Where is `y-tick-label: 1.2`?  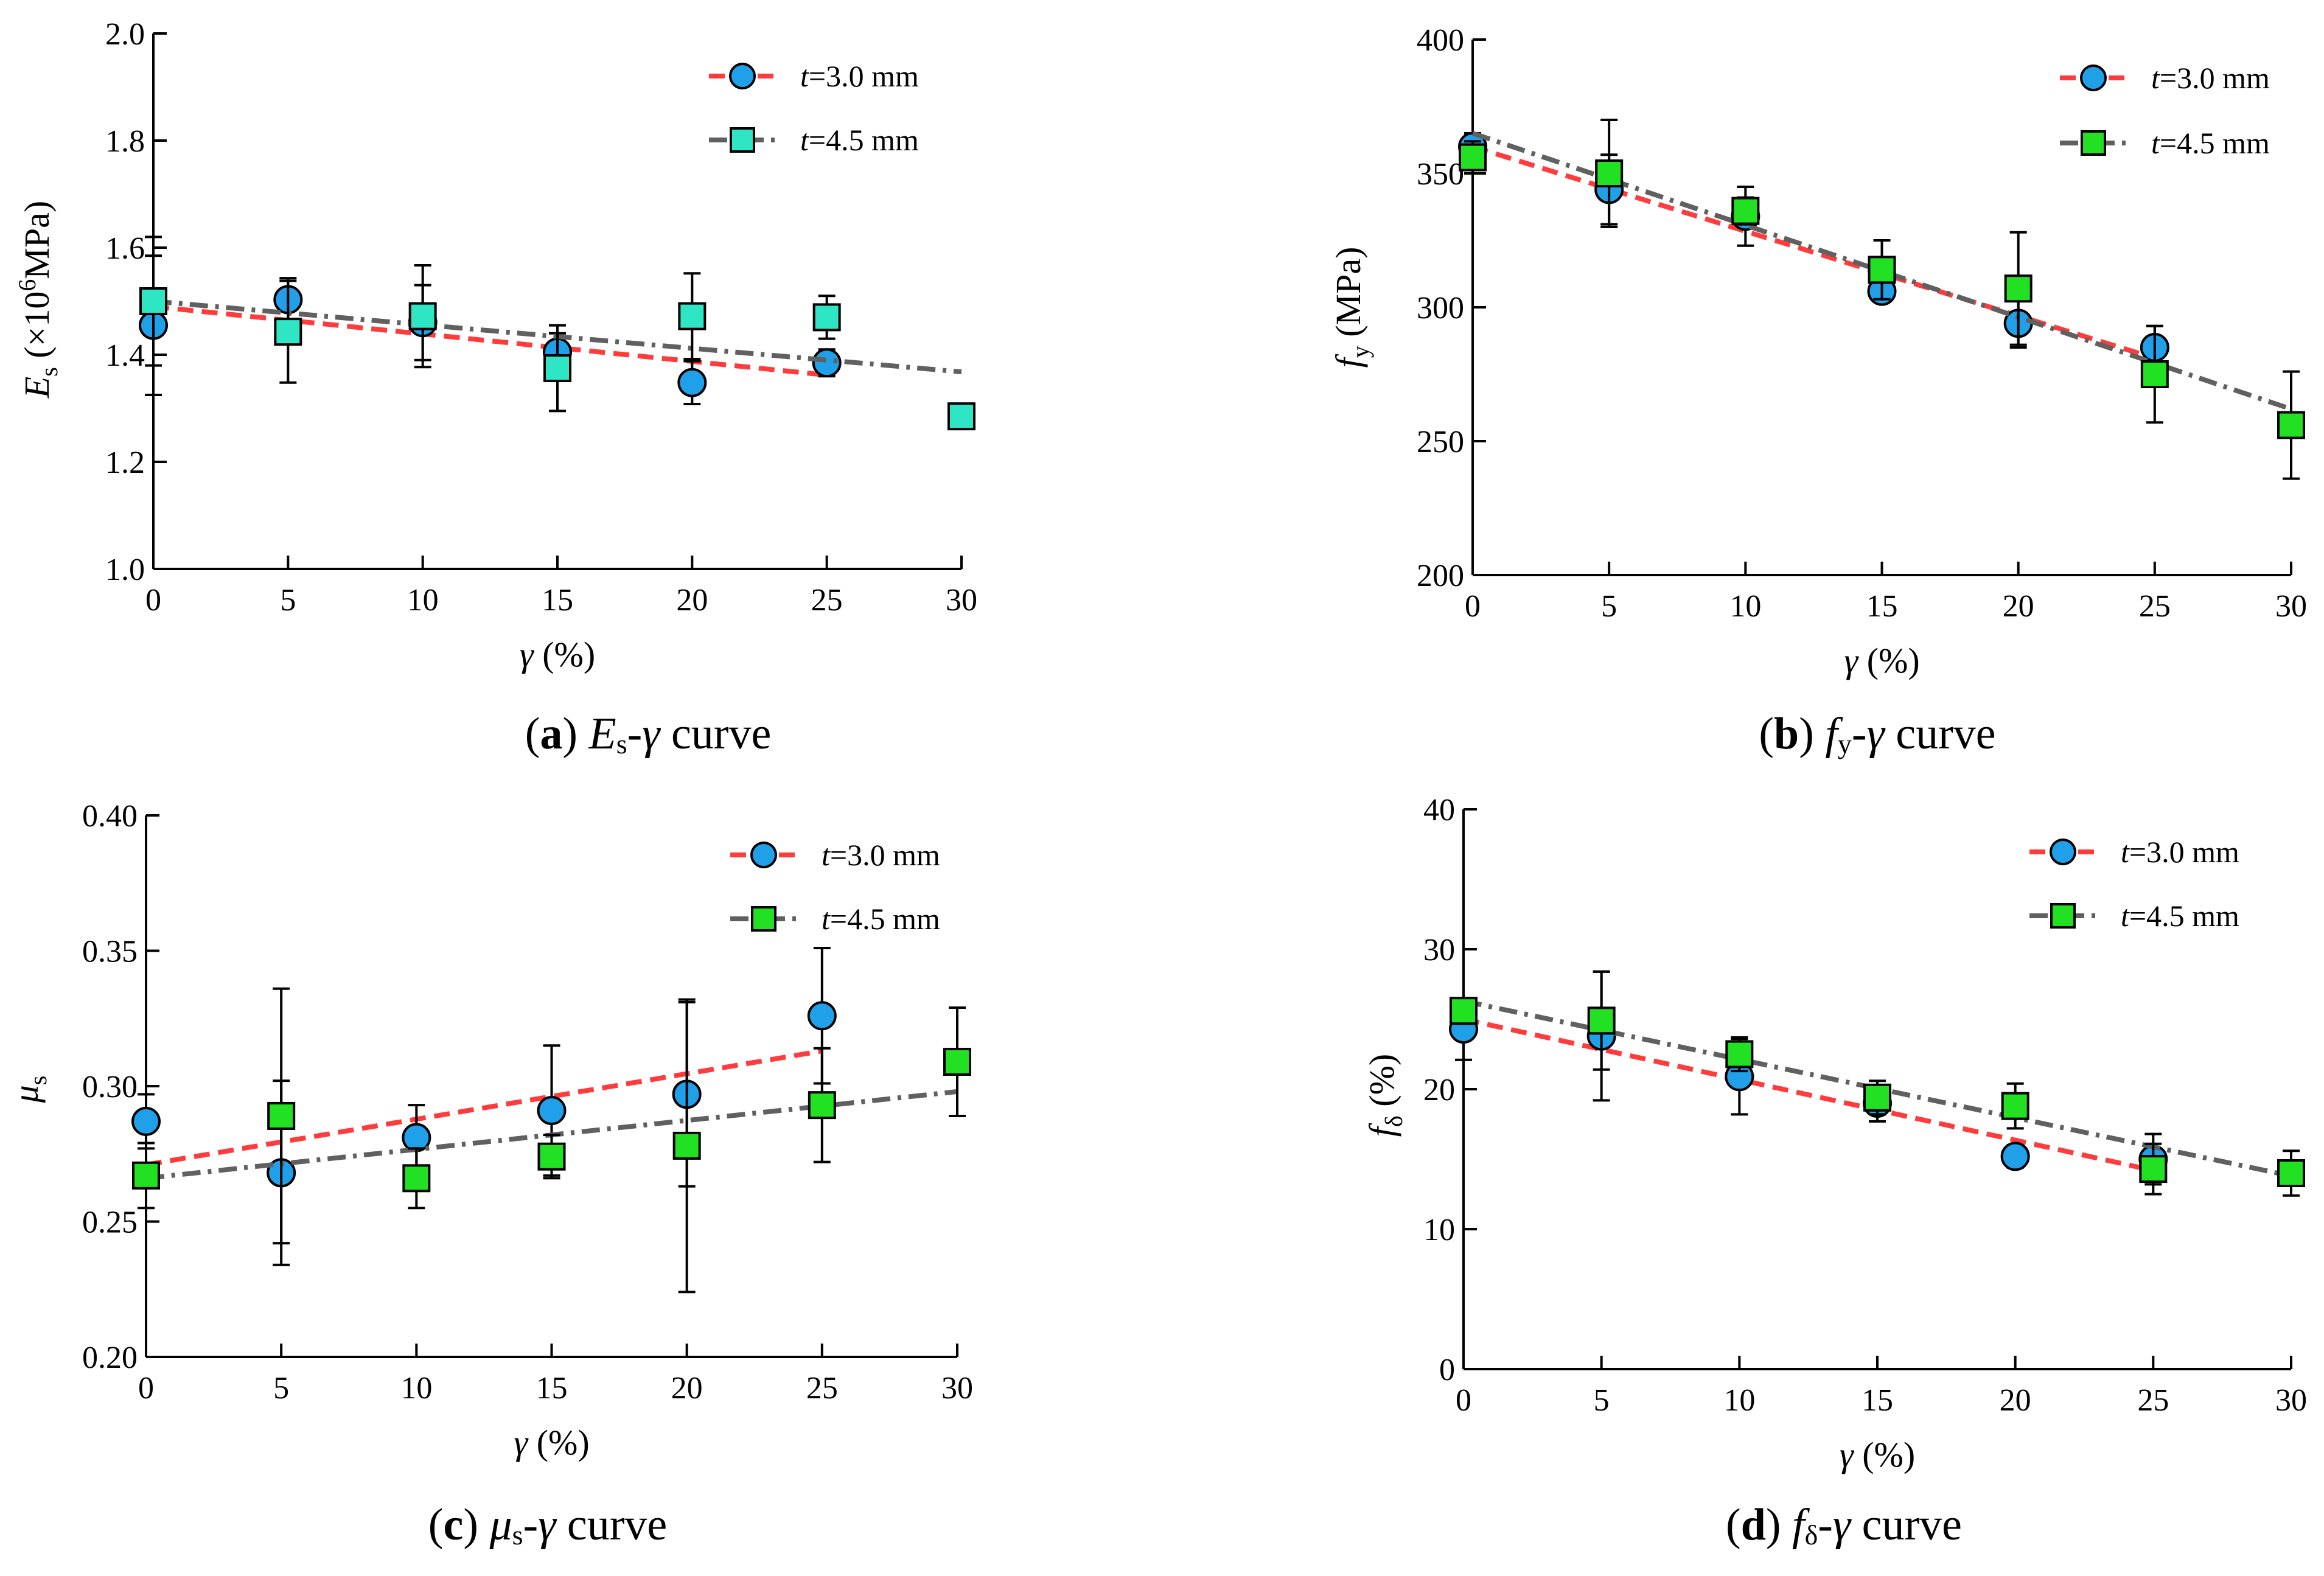
y-tick-label: 1.2 is located at coordinates (125, 463).